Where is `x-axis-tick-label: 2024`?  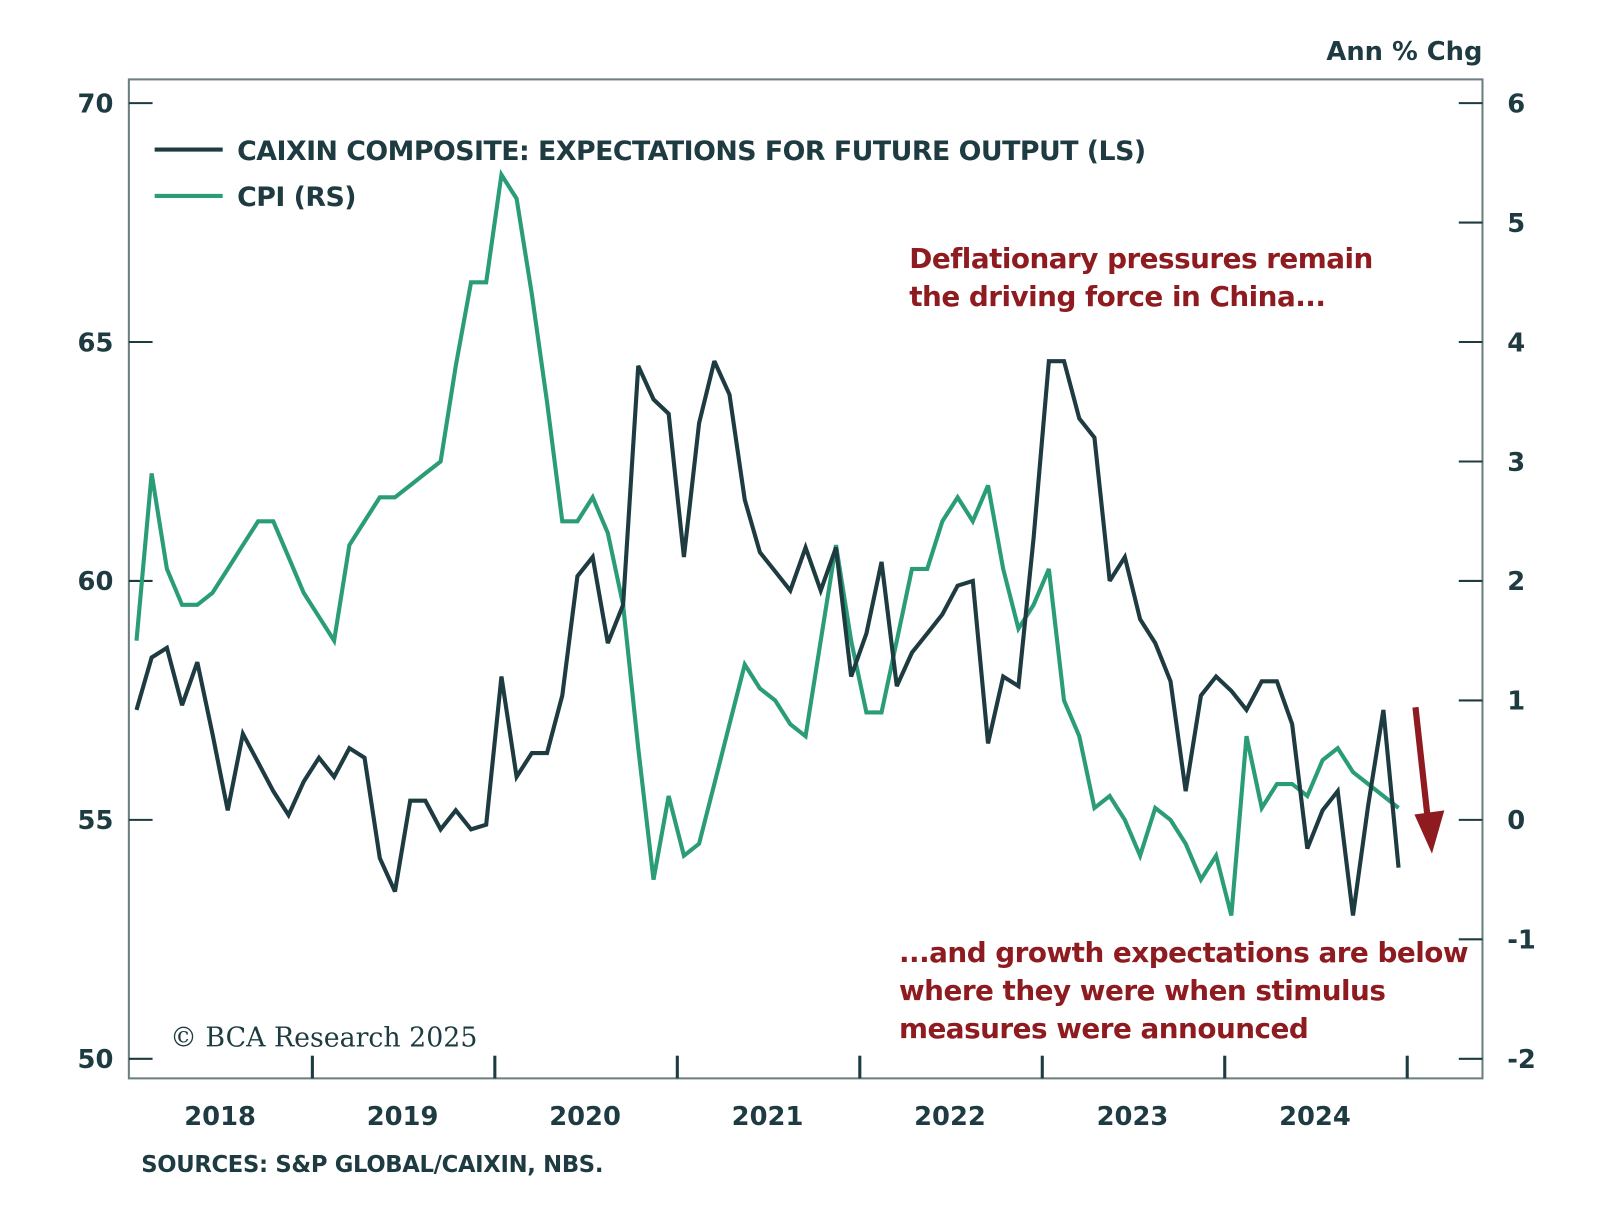
x-axis-tick-label: 2024 is located at coordinates (1315, 1117).